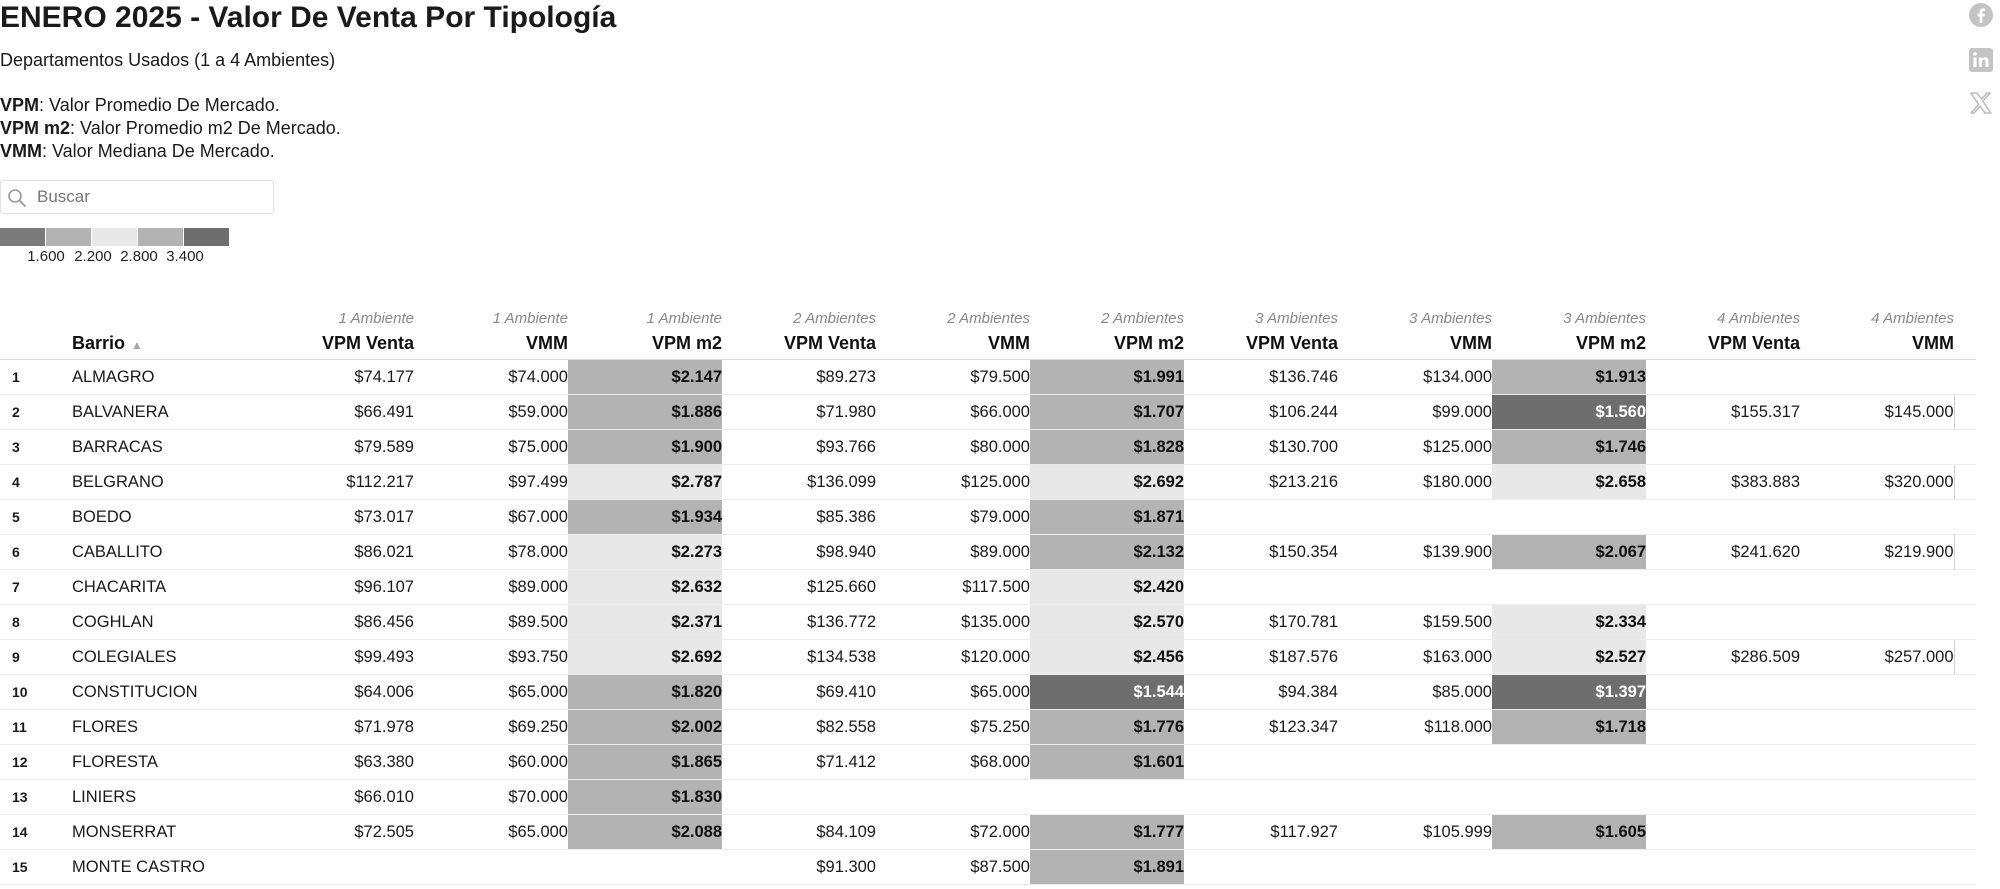  I want to click on row-index: 7, so click(33, 587).